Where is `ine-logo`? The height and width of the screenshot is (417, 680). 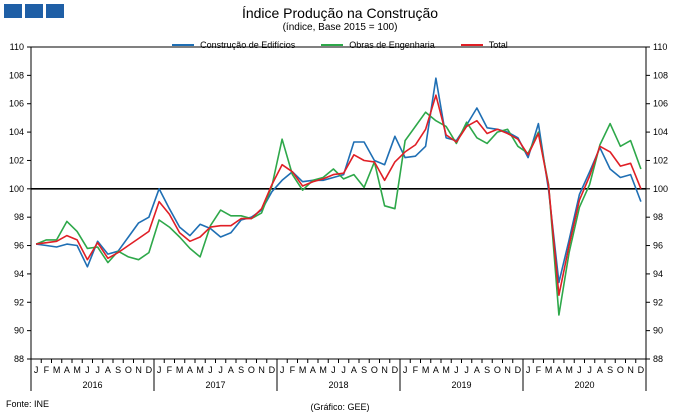
ine-logo is located at coordinates (34, 11).